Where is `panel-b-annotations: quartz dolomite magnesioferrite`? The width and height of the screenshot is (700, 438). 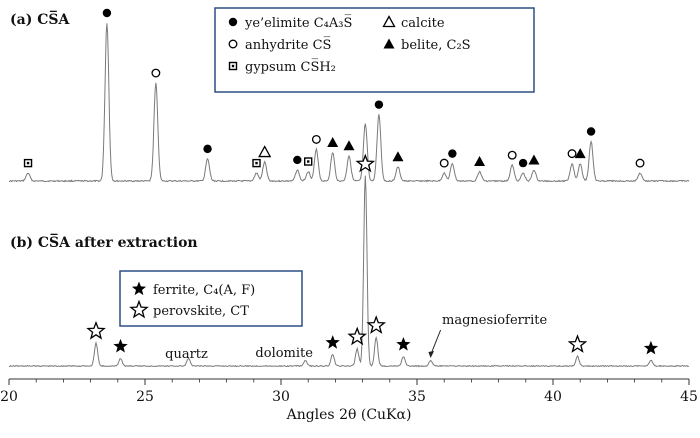
panel-b-annotations: quartz dolomite magnesioferrite is located at coordinates (356, 337).